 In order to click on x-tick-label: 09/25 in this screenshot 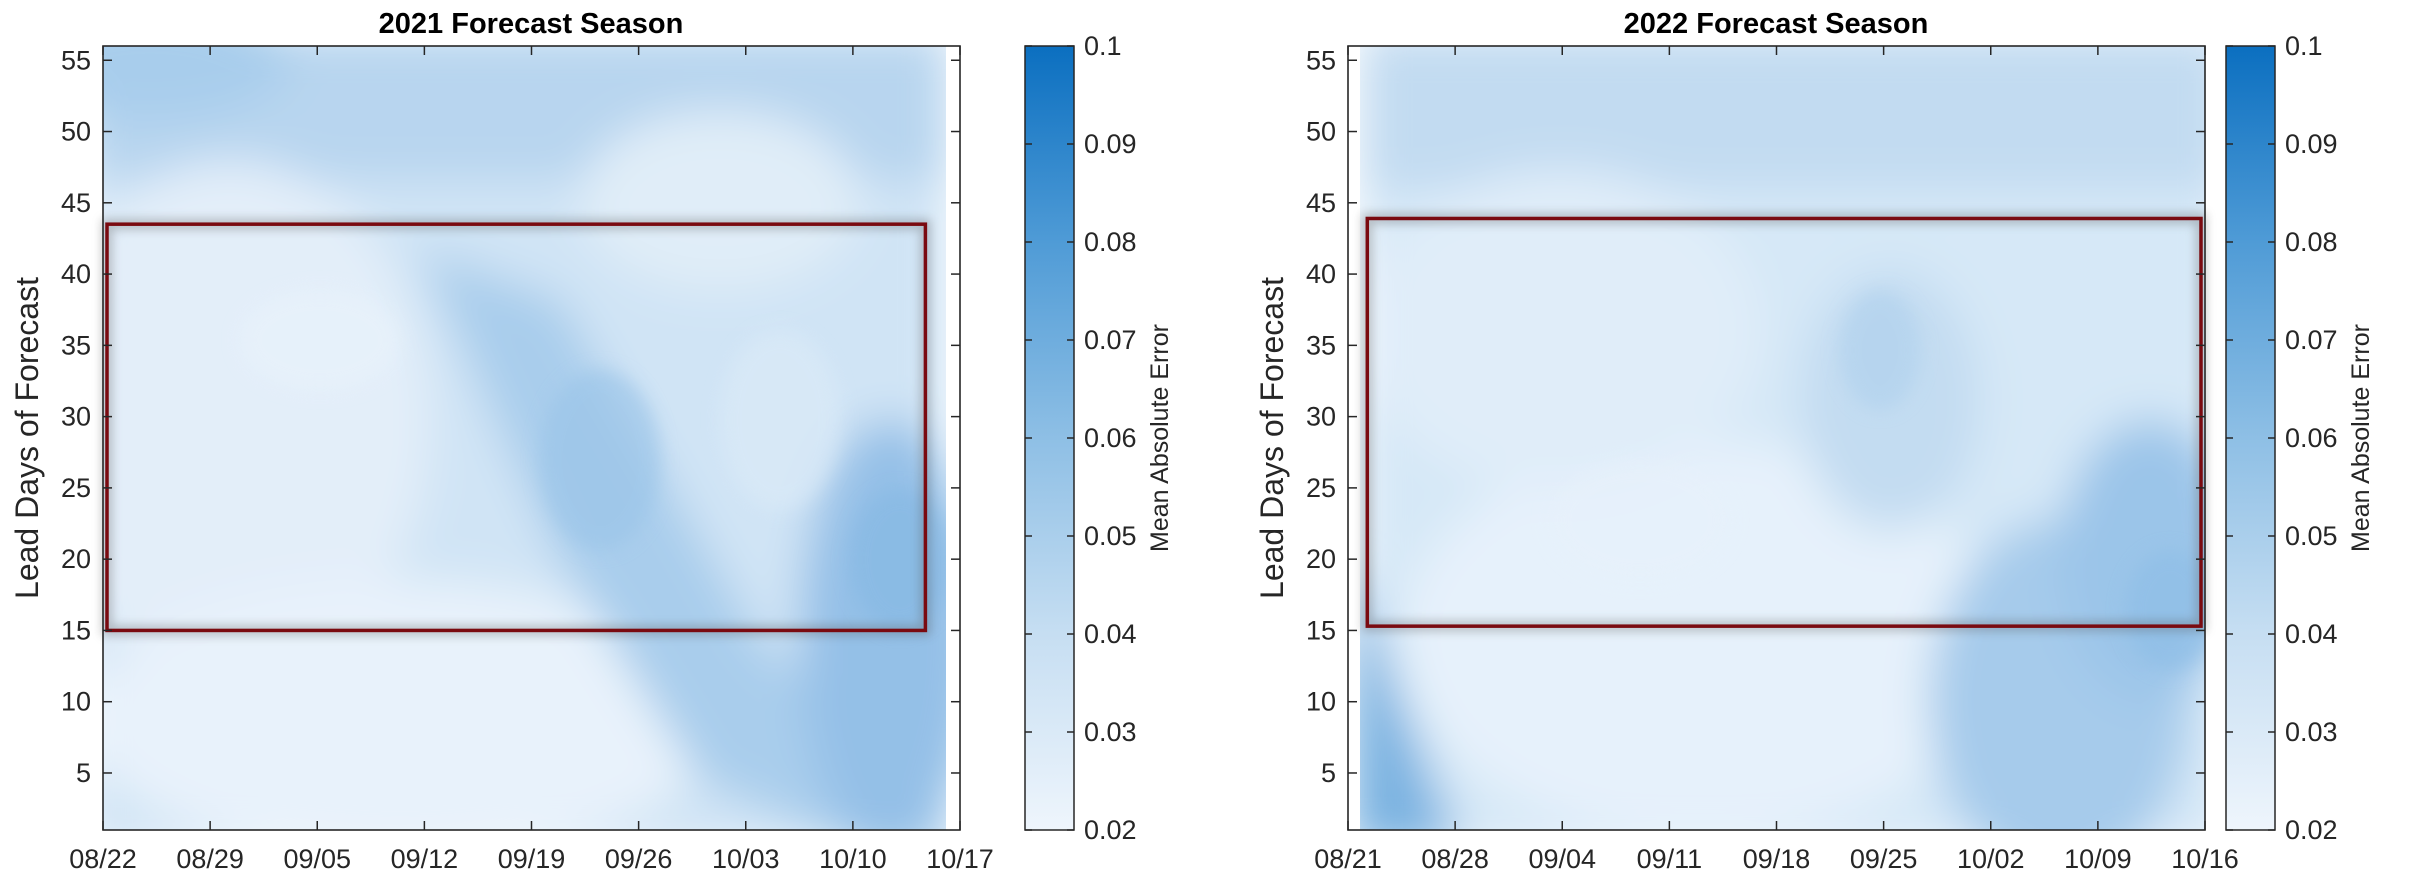, I will do `click(1884, 859)`.